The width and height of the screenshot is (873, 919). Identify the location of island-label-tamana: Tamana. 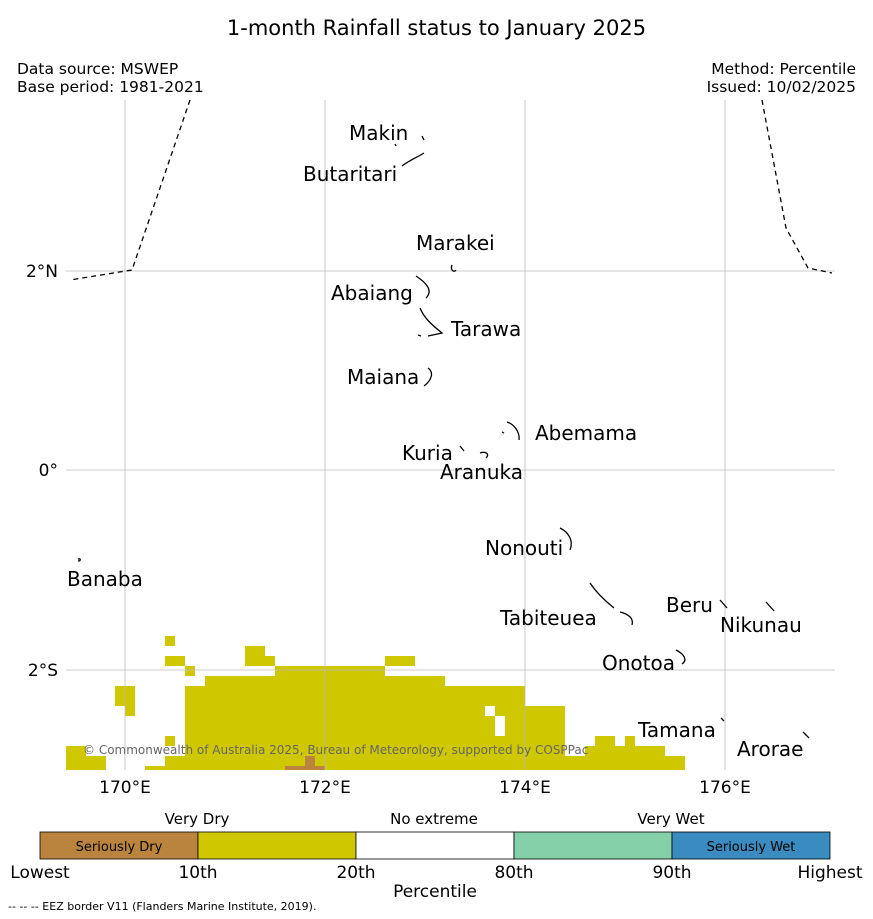
(676, 730).